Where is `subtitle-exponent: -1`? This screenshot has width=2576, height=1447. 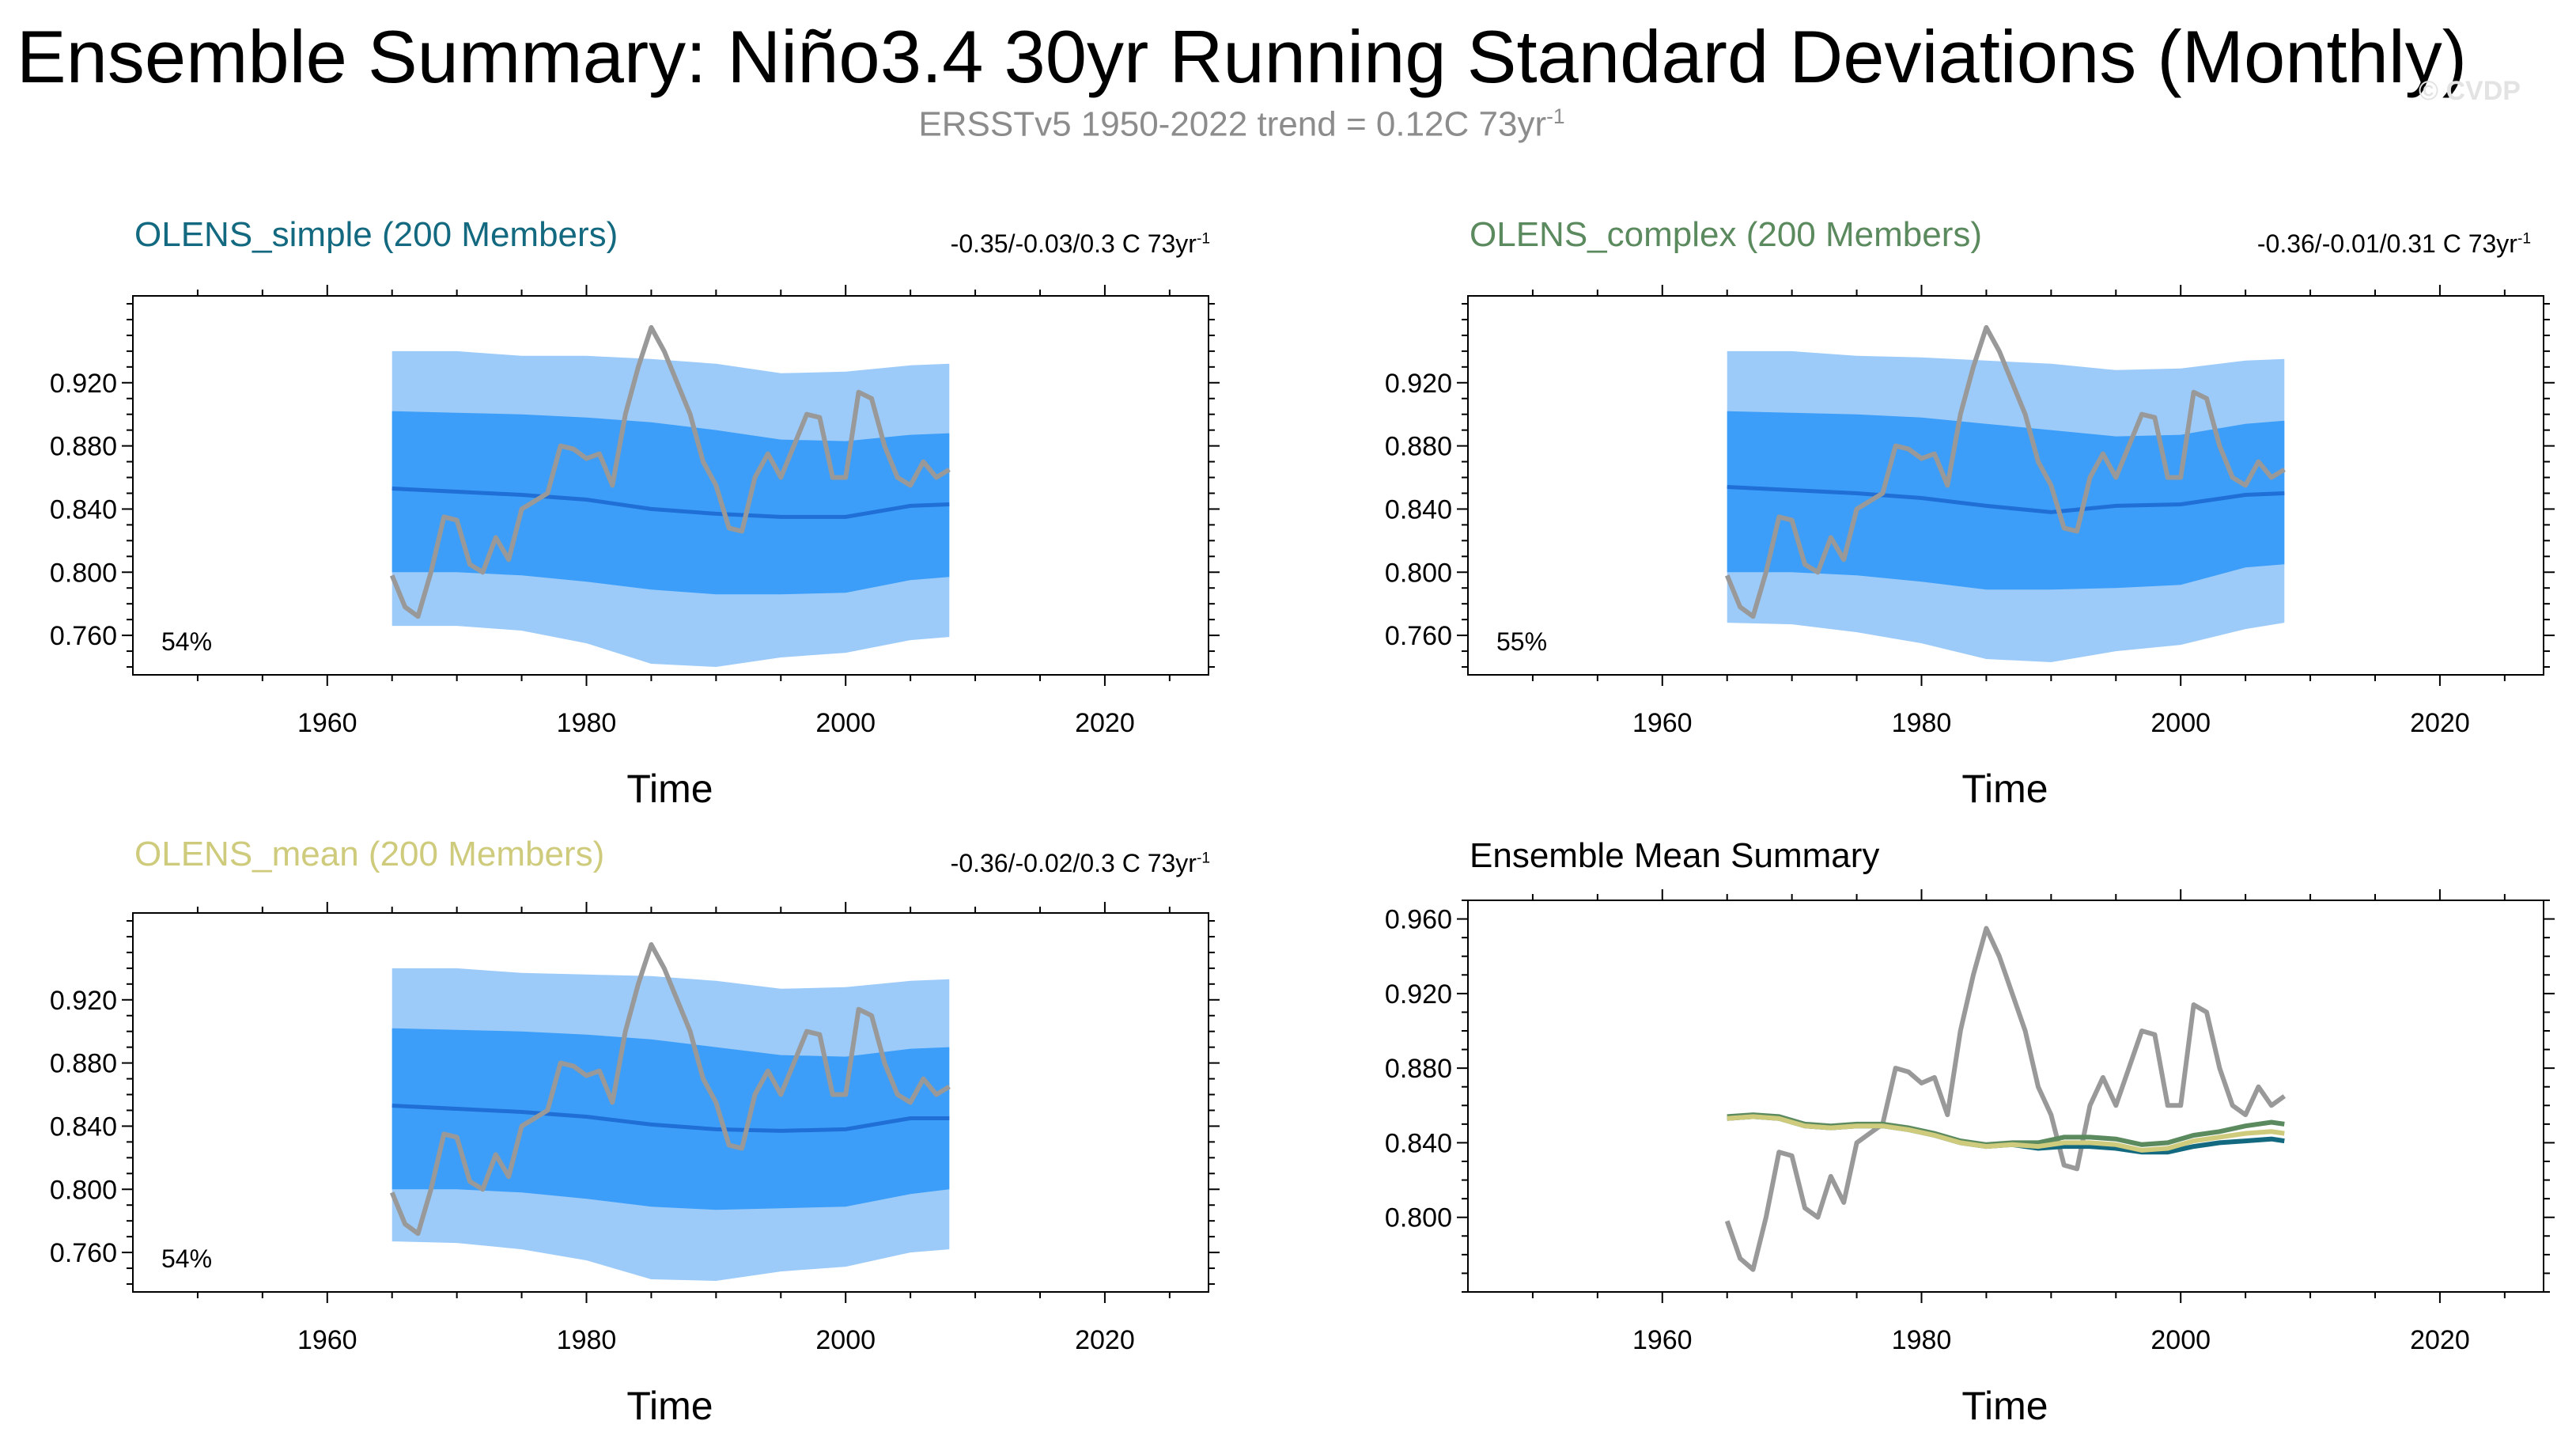
subtitle-exponent: -1 is located at coordinates (1556, 116).